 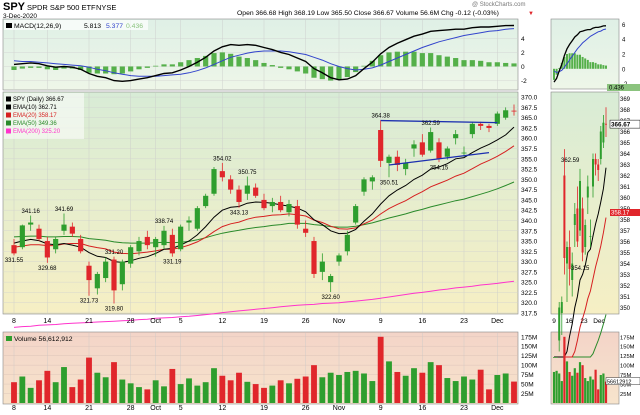 I want to click on side-price-tick: 358, so click(x=625, y=221).